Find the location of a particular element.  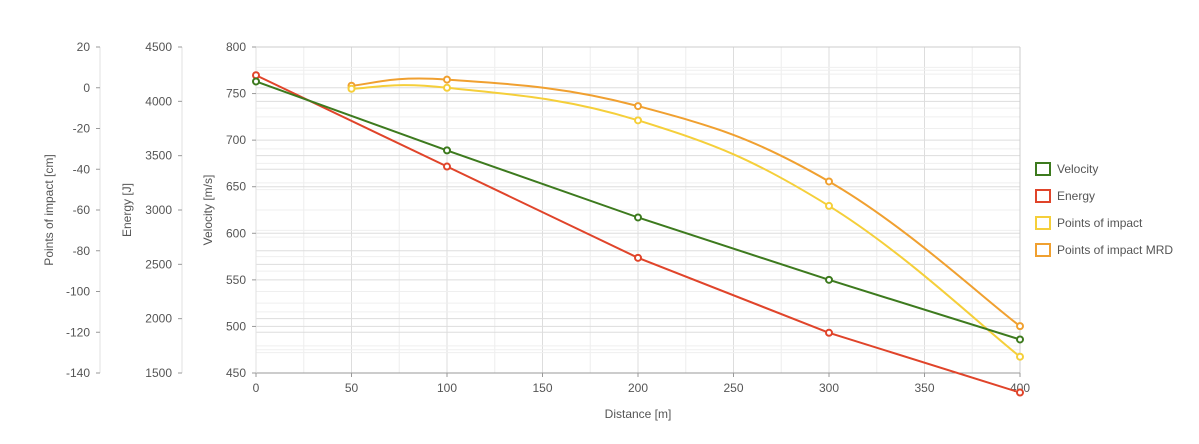

velocity-tick-label: 600 is located at coordinates (236, 233).